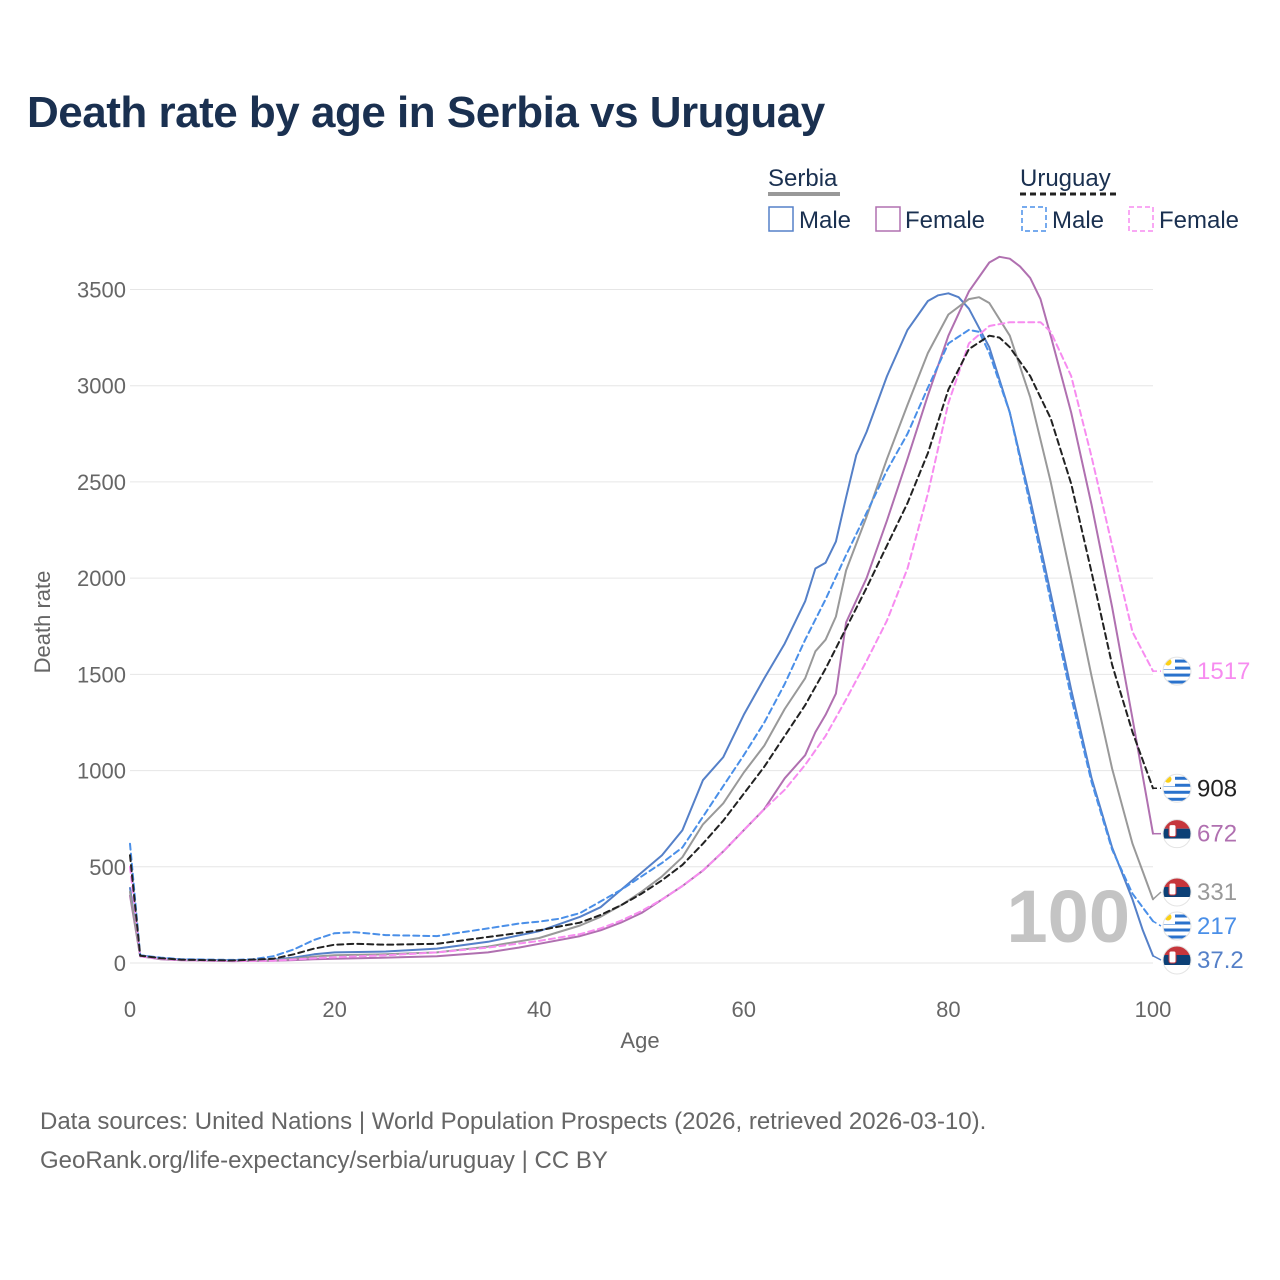  Describe the element at coordinates (639, 1040) in the screenshot. I see `x-axis-label: Age` at that location.